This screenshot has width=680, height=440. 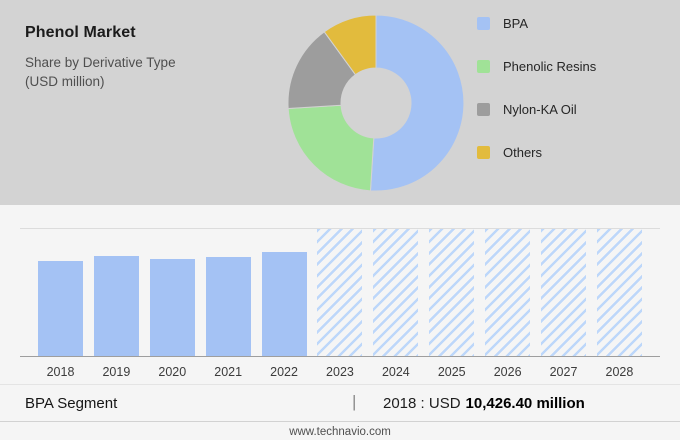 What do you see at coordinates (395, 372) in the screenshot?
I see `bar-year-label-2024: 2024` at bounding box center [395, 372].